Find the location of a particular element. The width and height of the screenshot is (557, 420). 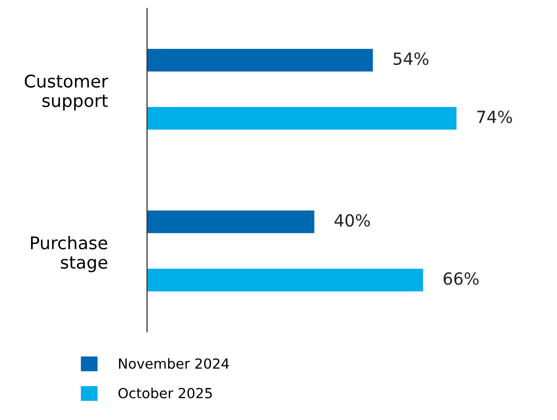

data-label: 40% is located at coordinates (352, 220).